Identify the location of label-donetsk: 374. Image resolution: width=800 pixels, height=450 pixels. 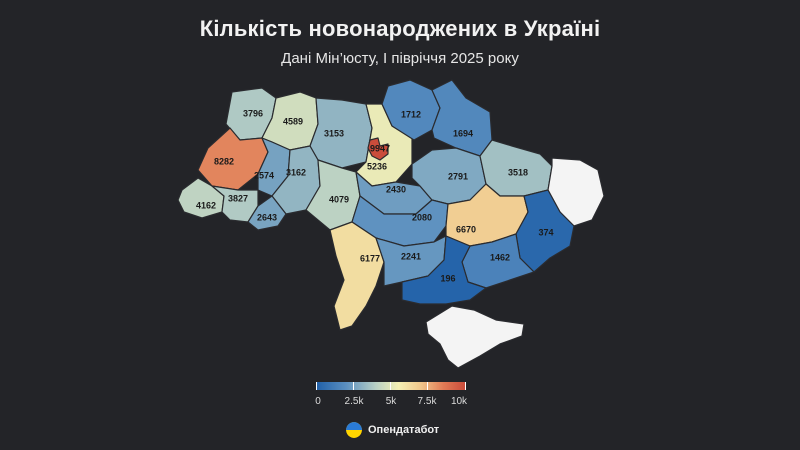
(545, 232).